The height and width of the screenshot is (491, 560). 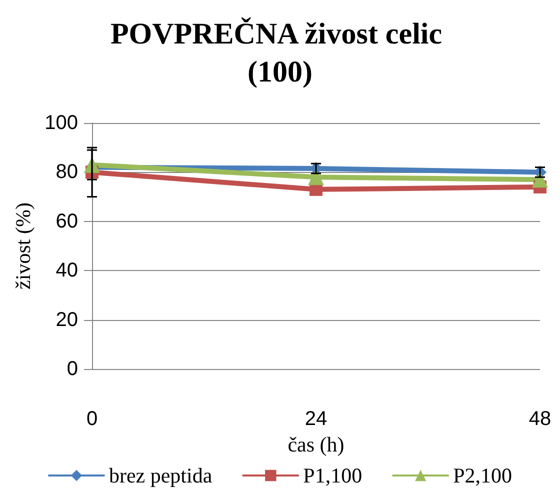 What do you see at coordinates (72, 369) in the screenshot?
I see `y-tick-label: 0` at bounding box center [72, 369].